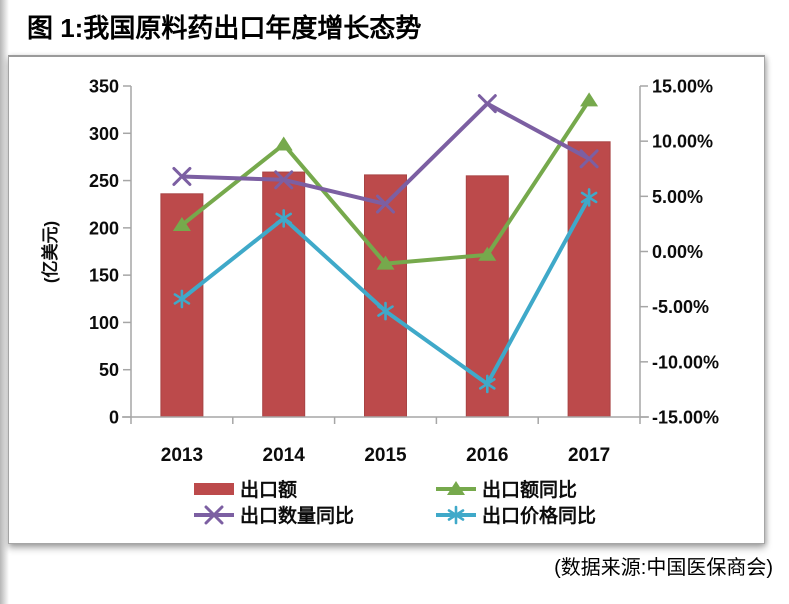 The height and width of the screenshot is (604, 789). What do you see at coordinates (284, 294) in the screenshot?
I see `bar-2014` at bounding box center [284, 294].